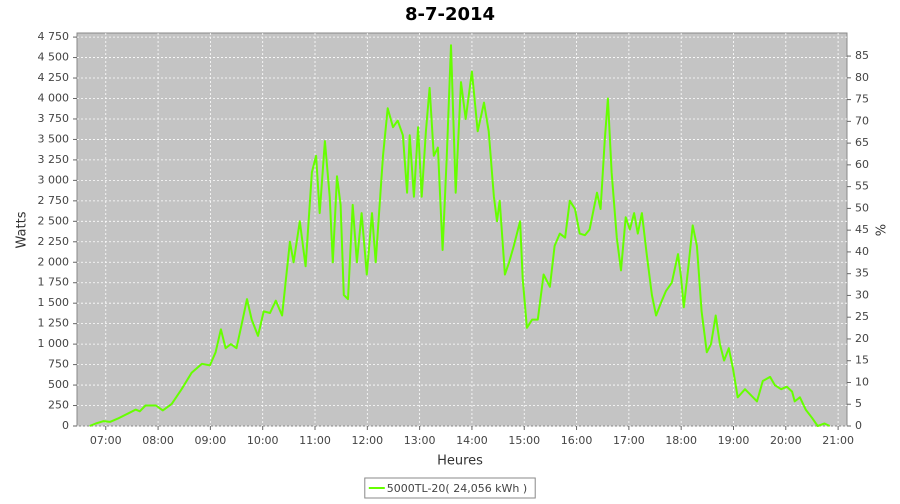 The height and width of the screenshot is (504, 900). What do you see at coordinates (862, 120) in the screenshot?
I see `y2-tick-label: 70` at bounding box center [862, 120].